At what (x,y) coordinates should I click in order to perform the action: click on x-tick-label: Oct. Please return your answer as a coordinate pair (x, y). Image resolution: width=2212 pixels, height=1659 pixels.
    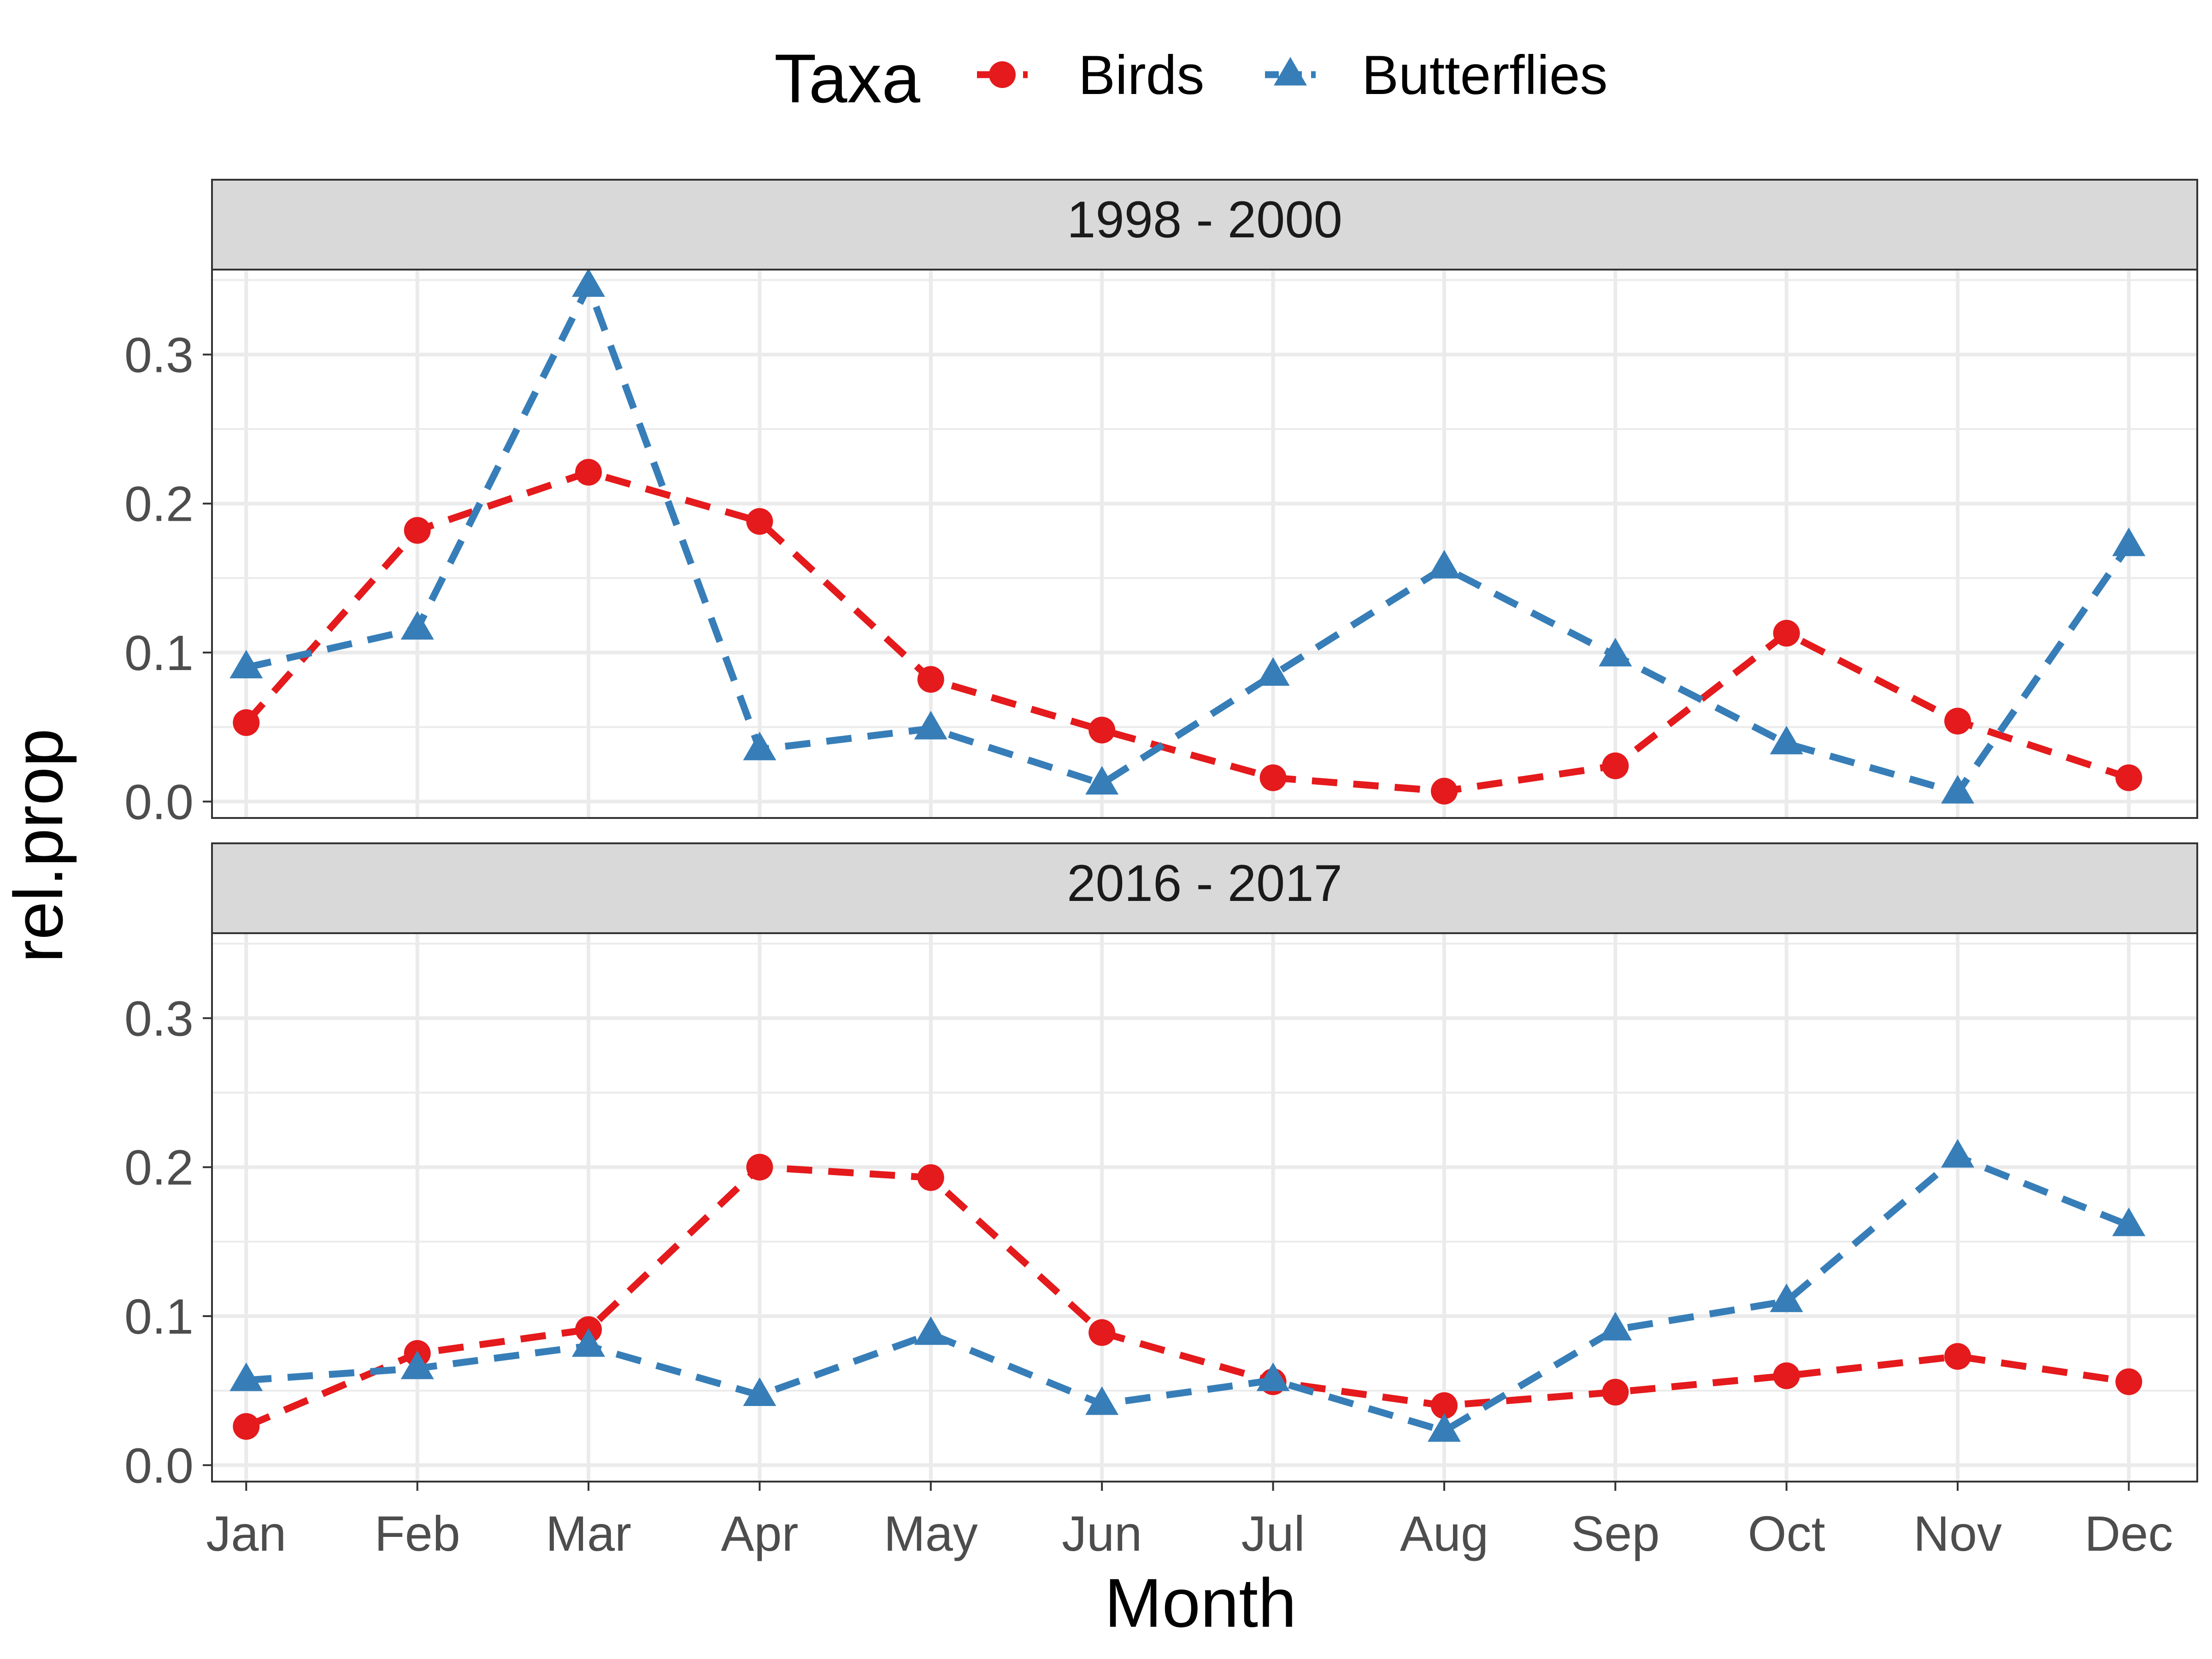
    Looking at the image, I should click on (1786, 1533).